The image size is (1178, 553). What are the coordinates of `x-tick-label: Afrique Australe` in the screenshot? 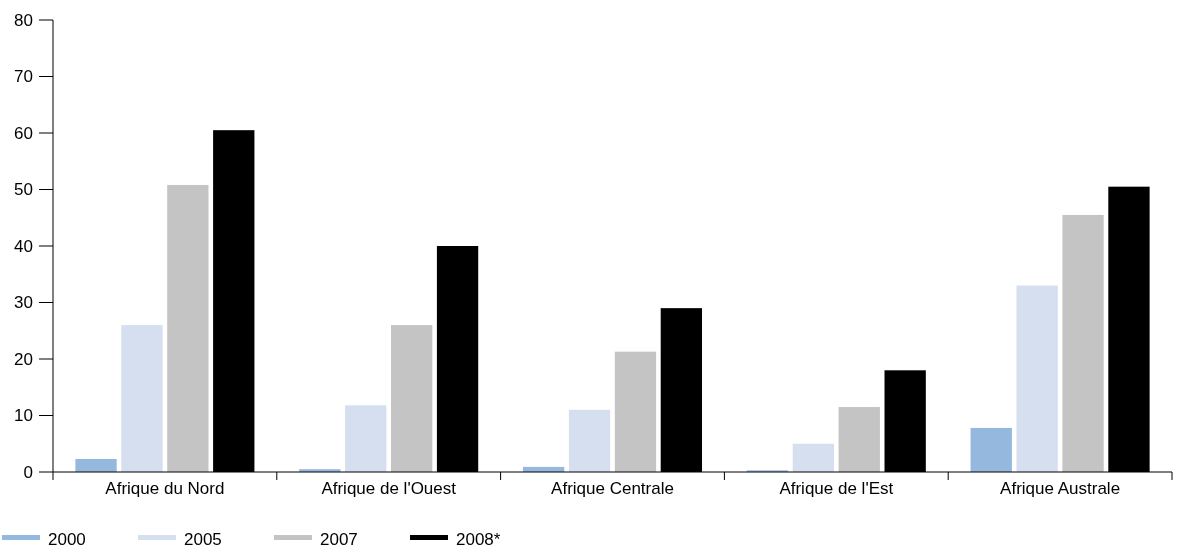 It's located at (1060, 488).